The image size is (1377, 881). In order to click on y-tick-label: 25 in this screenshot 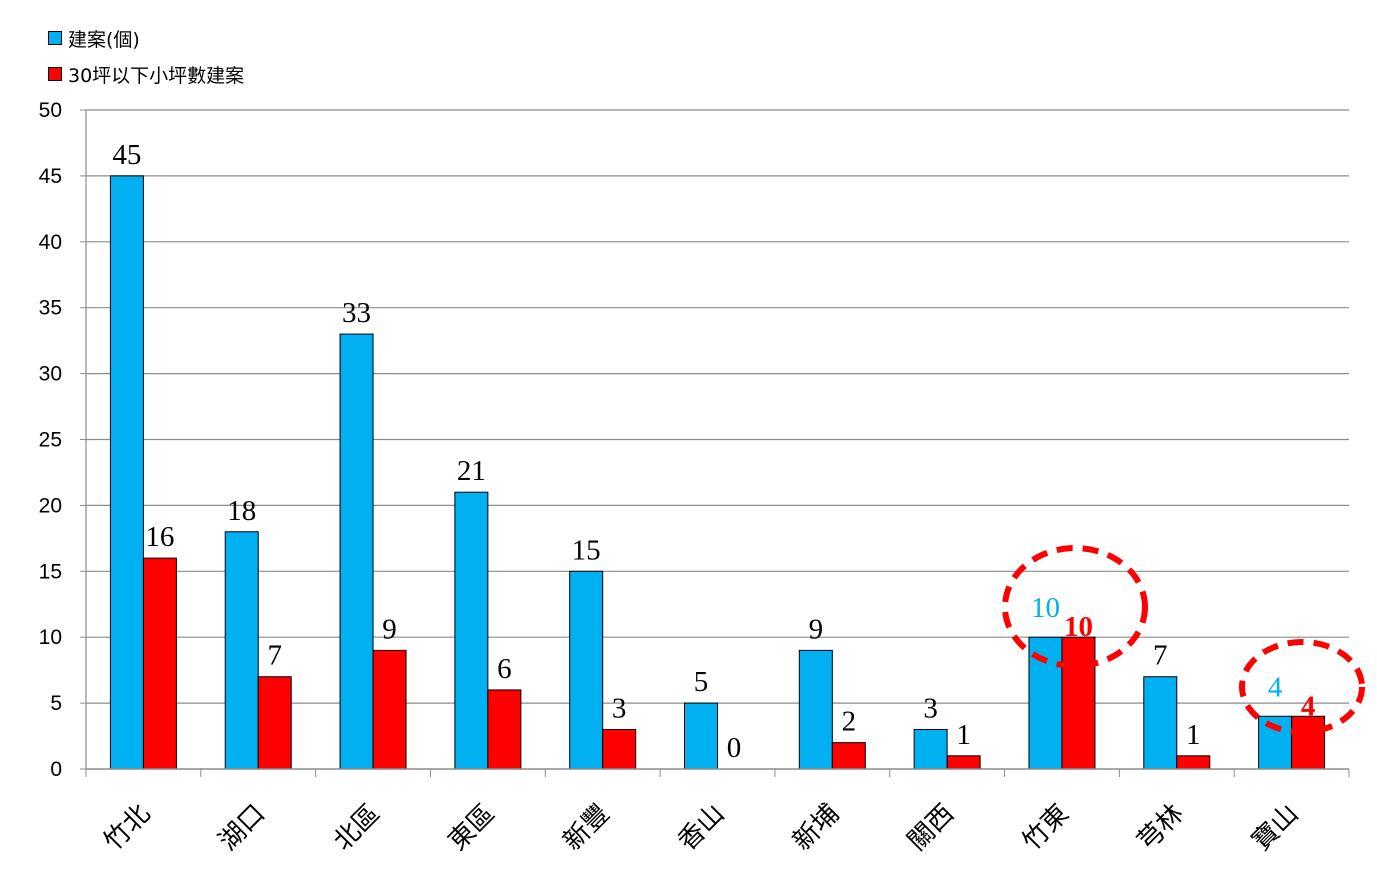, I will do `click(50, 440)`.